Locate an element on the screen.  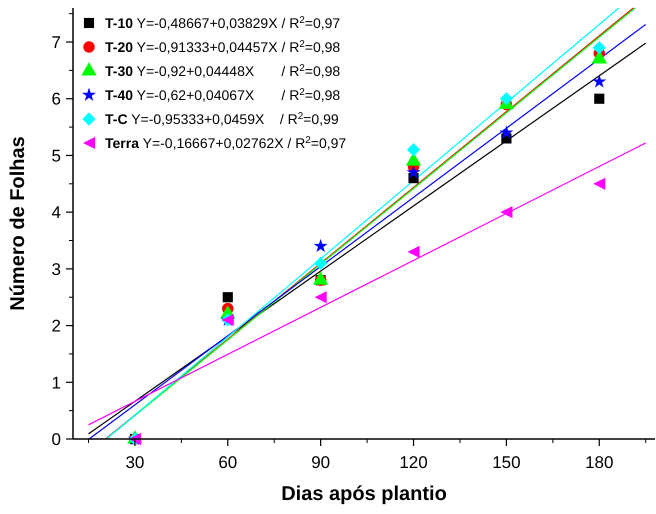
legend-label: T-30 is located at coordinates (119, 71).